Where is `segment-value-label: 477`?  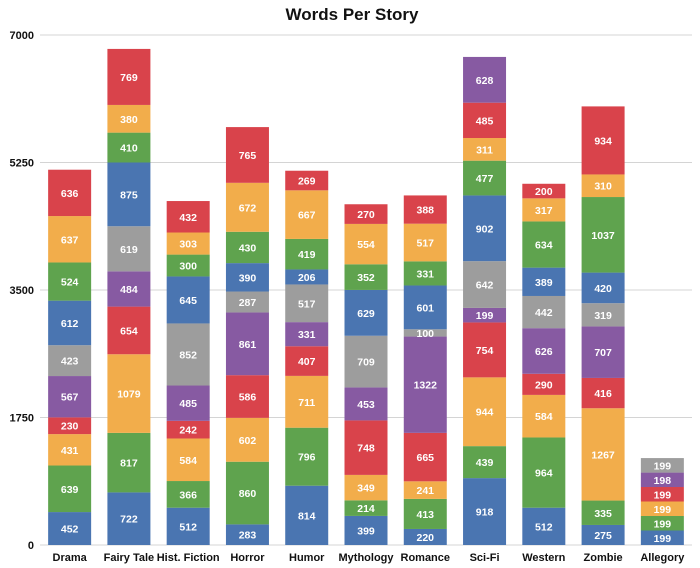
segment-value-label: 477 is located at coordinates (485, 179).